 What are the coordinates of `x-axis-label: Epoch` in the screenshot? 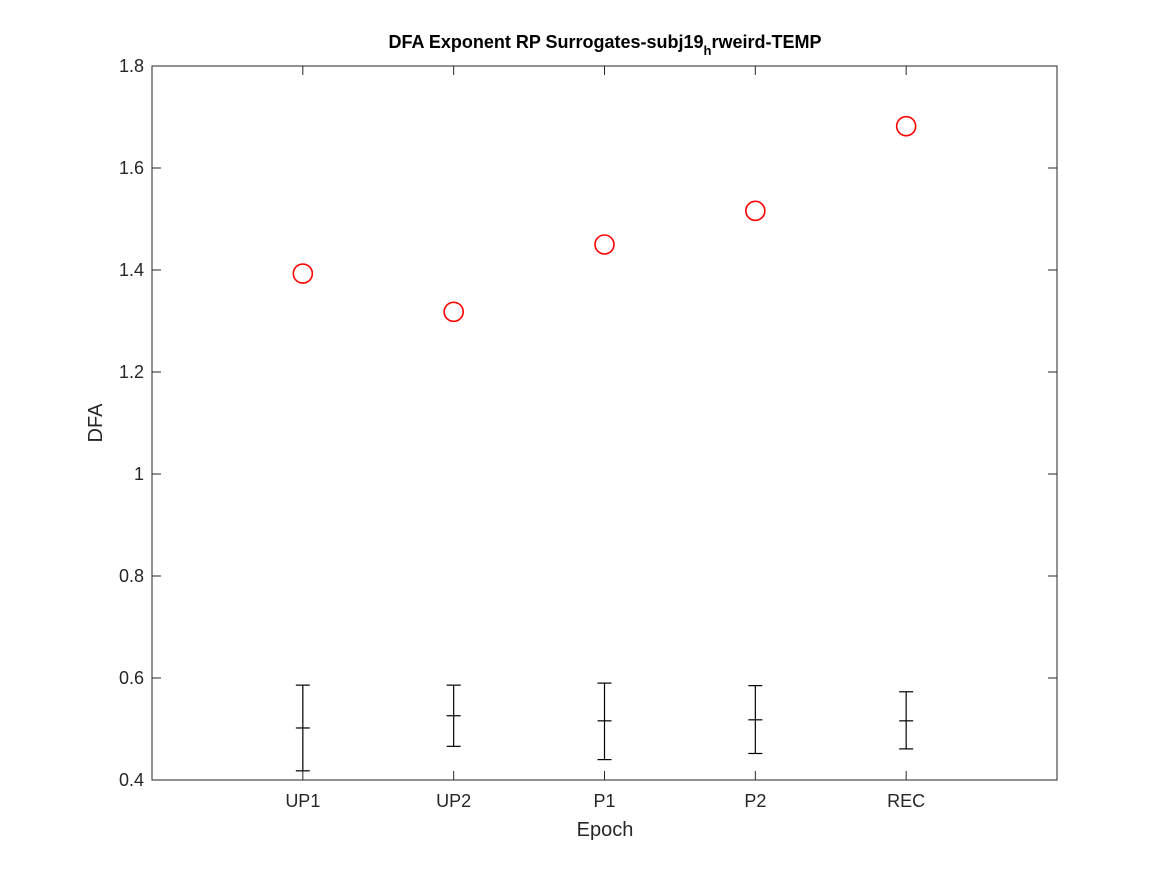 It's located at (605, 830).